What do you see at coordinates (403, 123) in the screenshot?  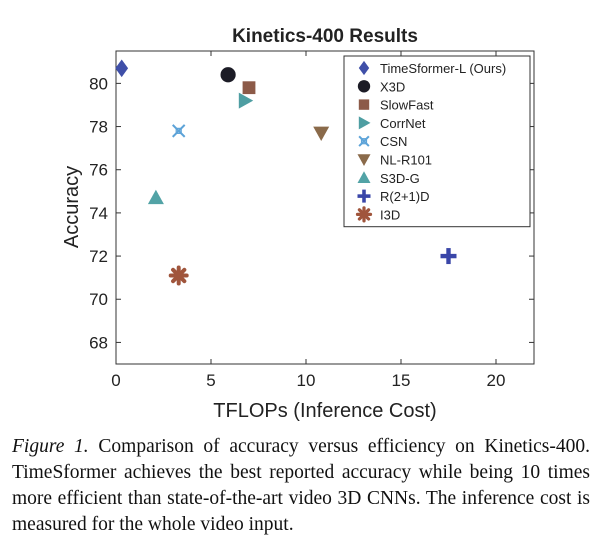 I see `legend-label-3: CorrNet` at bounding box center [403, 123].